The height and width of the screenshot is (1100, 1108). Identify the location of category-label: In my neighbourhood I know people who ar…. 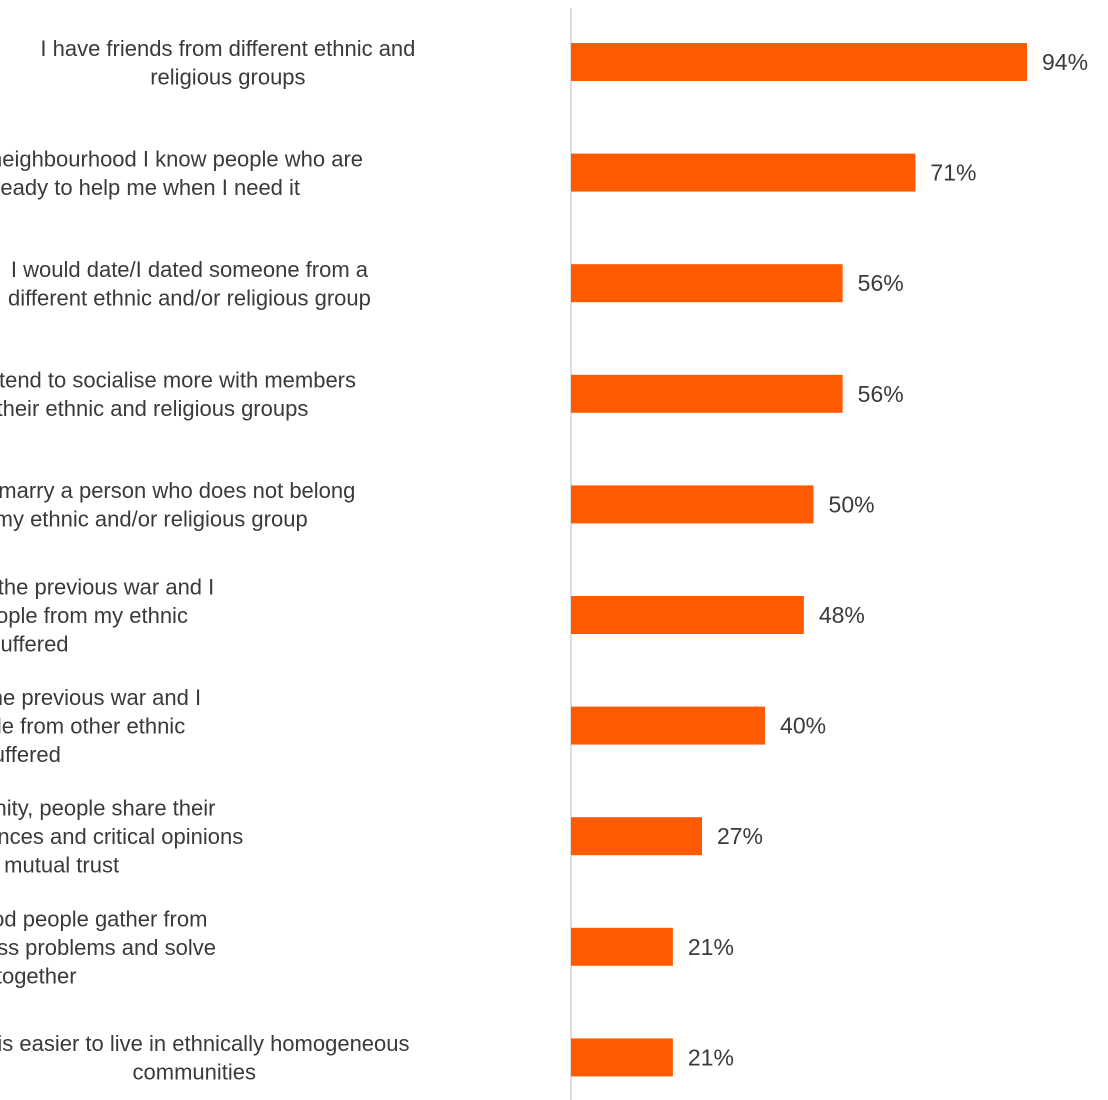
(181, 173).